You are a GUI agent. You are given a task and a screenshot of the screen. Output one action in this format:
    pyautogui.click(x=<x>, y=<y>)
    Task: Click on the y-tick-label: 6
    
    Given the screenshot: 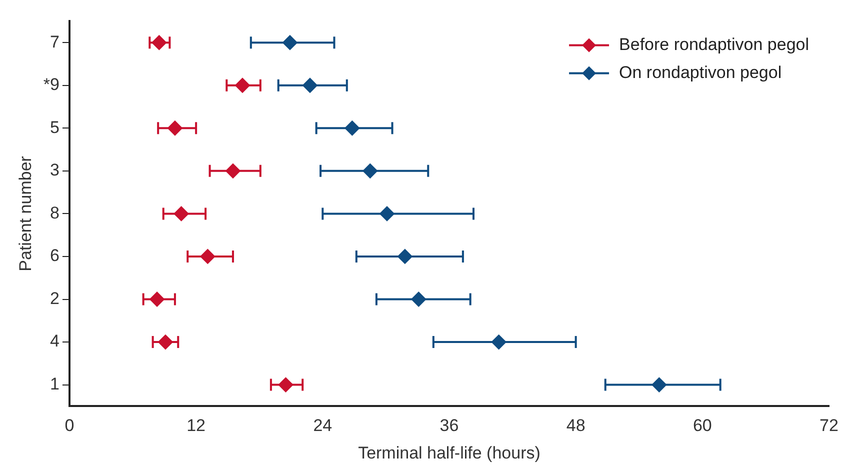 What is the action you would take?
    pyautogui.click(x=55, y=256)
    